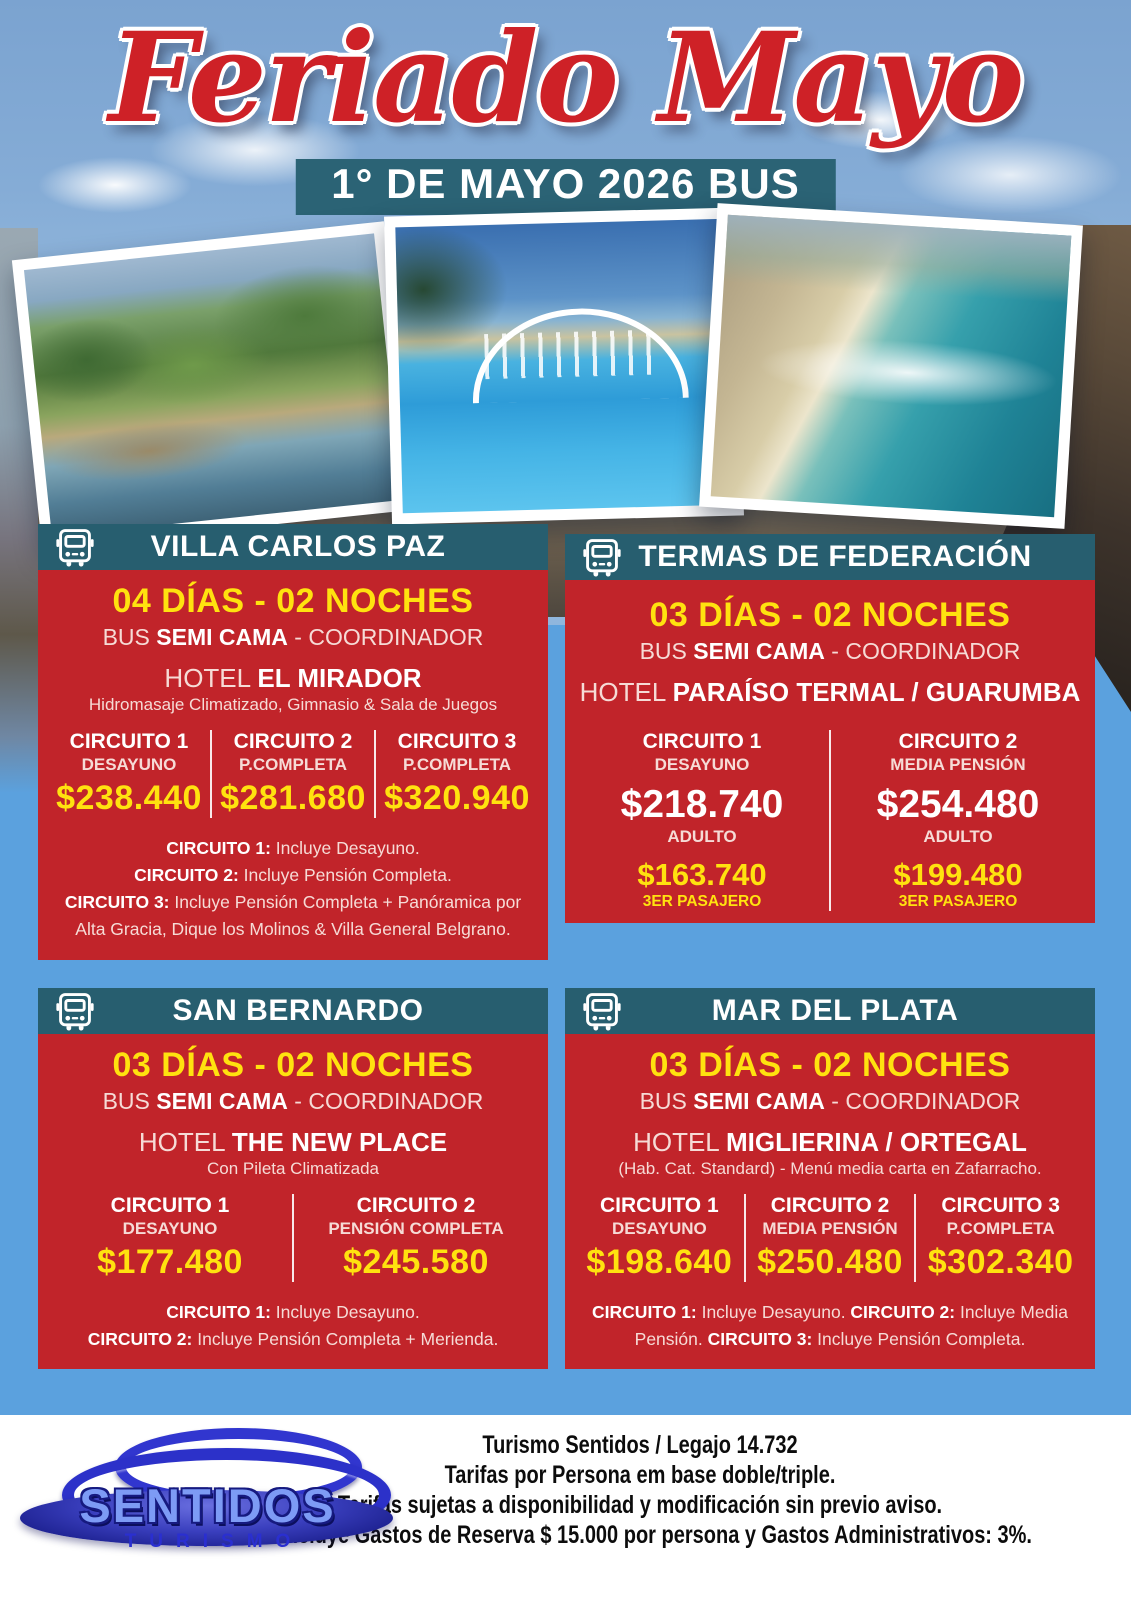 This screenshot has width=1131, height=1600. I want to click on card-header: MAR DEL PLATA, so click(830, 1011).